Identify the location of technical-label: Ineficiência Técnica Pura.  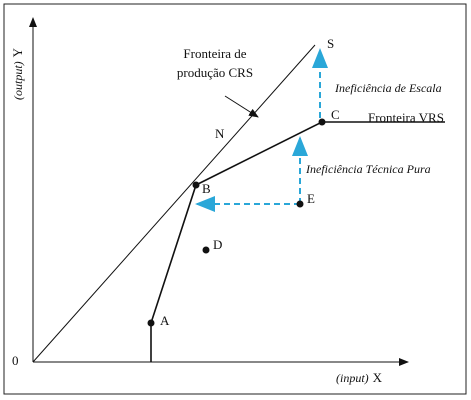
(368, 169).